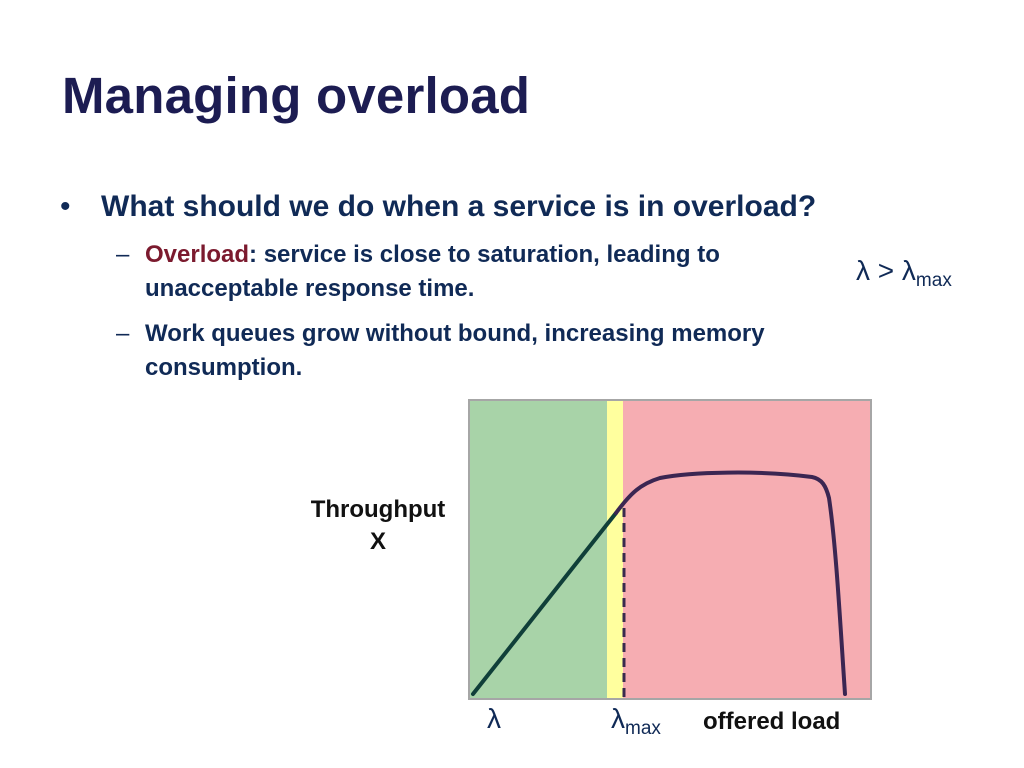 The height and width of the screenshot is (768, 1024). I want to click on slide-title: Managing overload, so click(296, 95).